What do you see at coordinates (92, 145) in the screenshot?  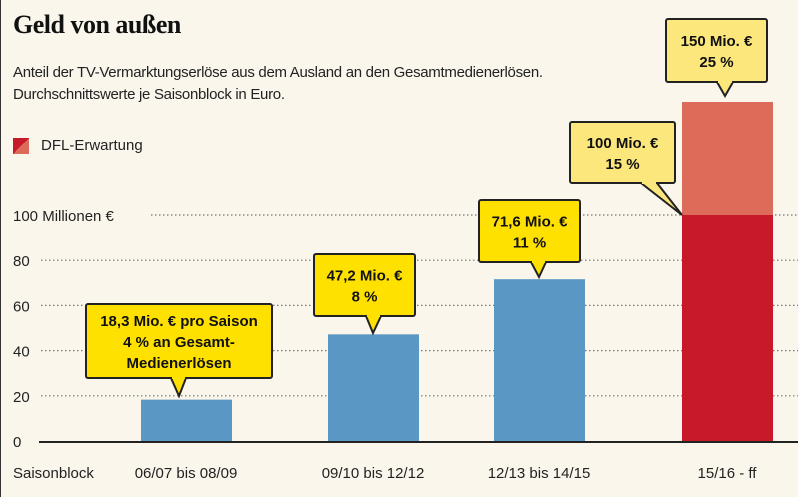 I see `legend-label-dfl: DFL-Erwartung` at bounding box center [92, 145].